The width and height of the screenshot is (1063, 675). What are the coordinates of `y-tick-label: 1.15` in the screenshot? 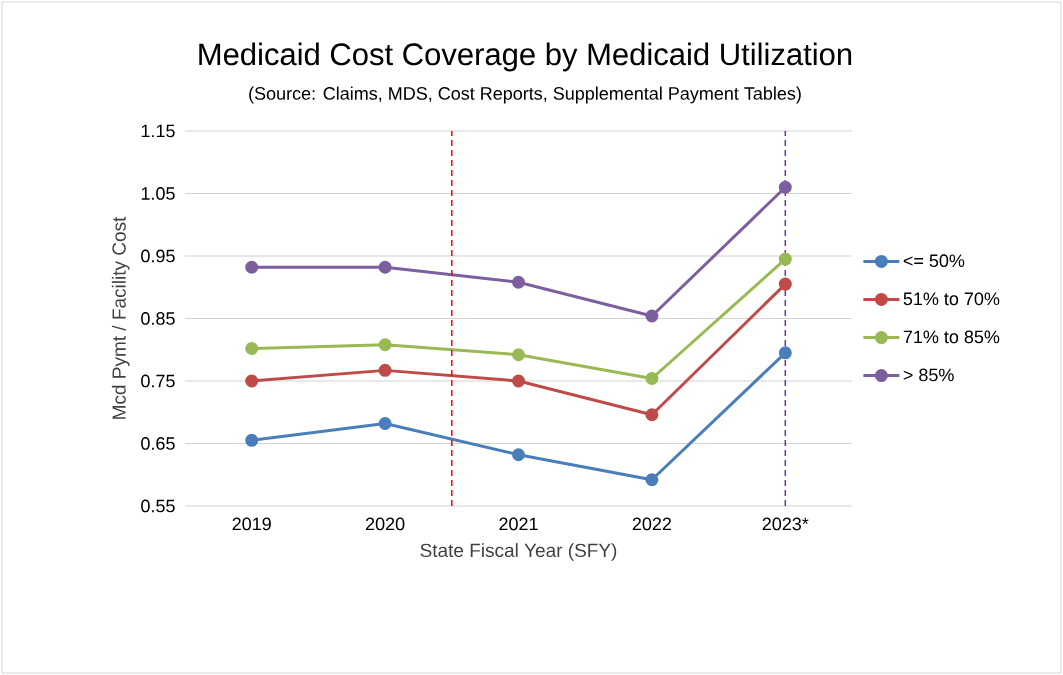 It's located at (158, 131).